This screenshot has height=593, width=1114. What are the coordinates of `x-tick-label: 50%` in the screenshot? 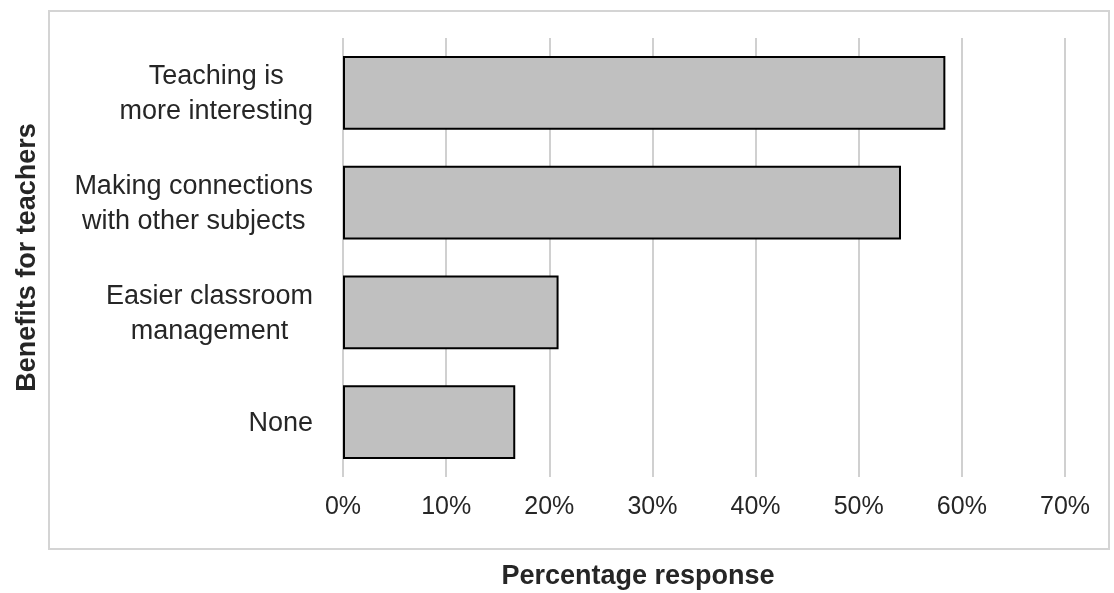 It's located at (858, 504).